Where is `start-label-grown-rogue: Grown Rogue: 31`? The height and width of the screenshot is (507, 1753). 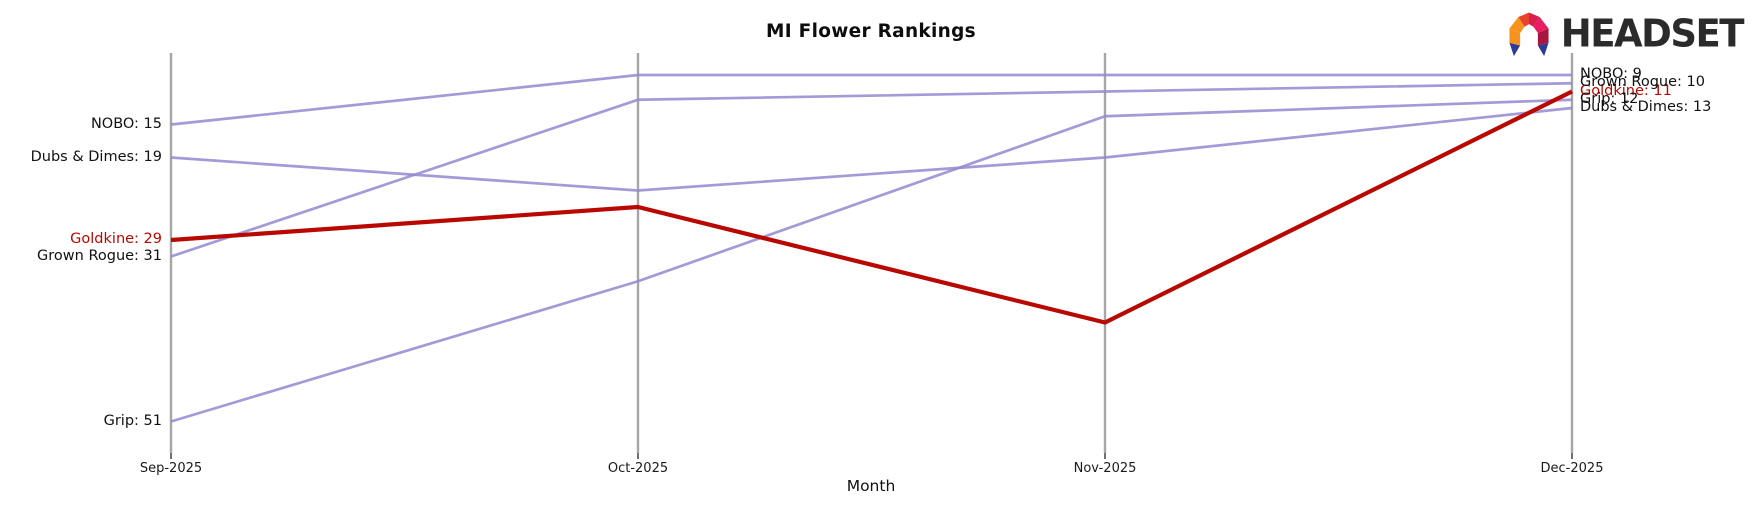 start-label-grown-rogue: Grown Rogue: 31 is located at coordinates (99, 255).